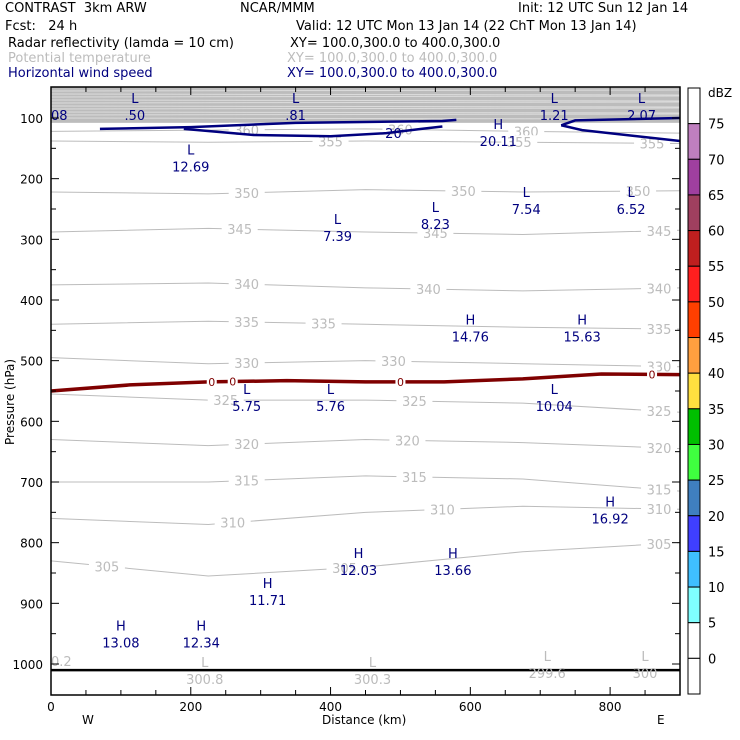 The width and height of the screenshot is (740, 740). Describe the element at coordinates (232, 524) in the screenshot. I see `theta-contour-label: 310` at that location.